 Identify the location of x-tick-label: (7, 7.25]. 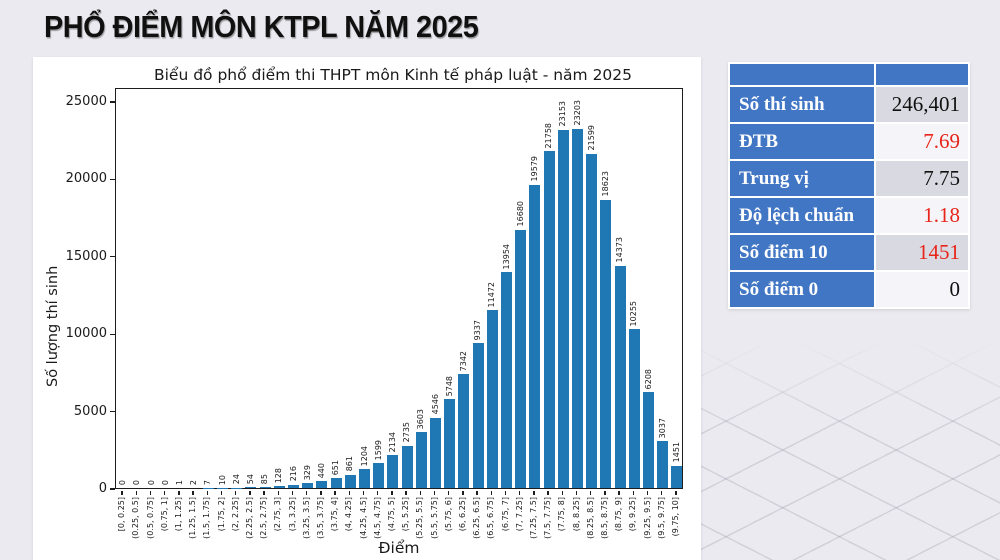
(519, 514).